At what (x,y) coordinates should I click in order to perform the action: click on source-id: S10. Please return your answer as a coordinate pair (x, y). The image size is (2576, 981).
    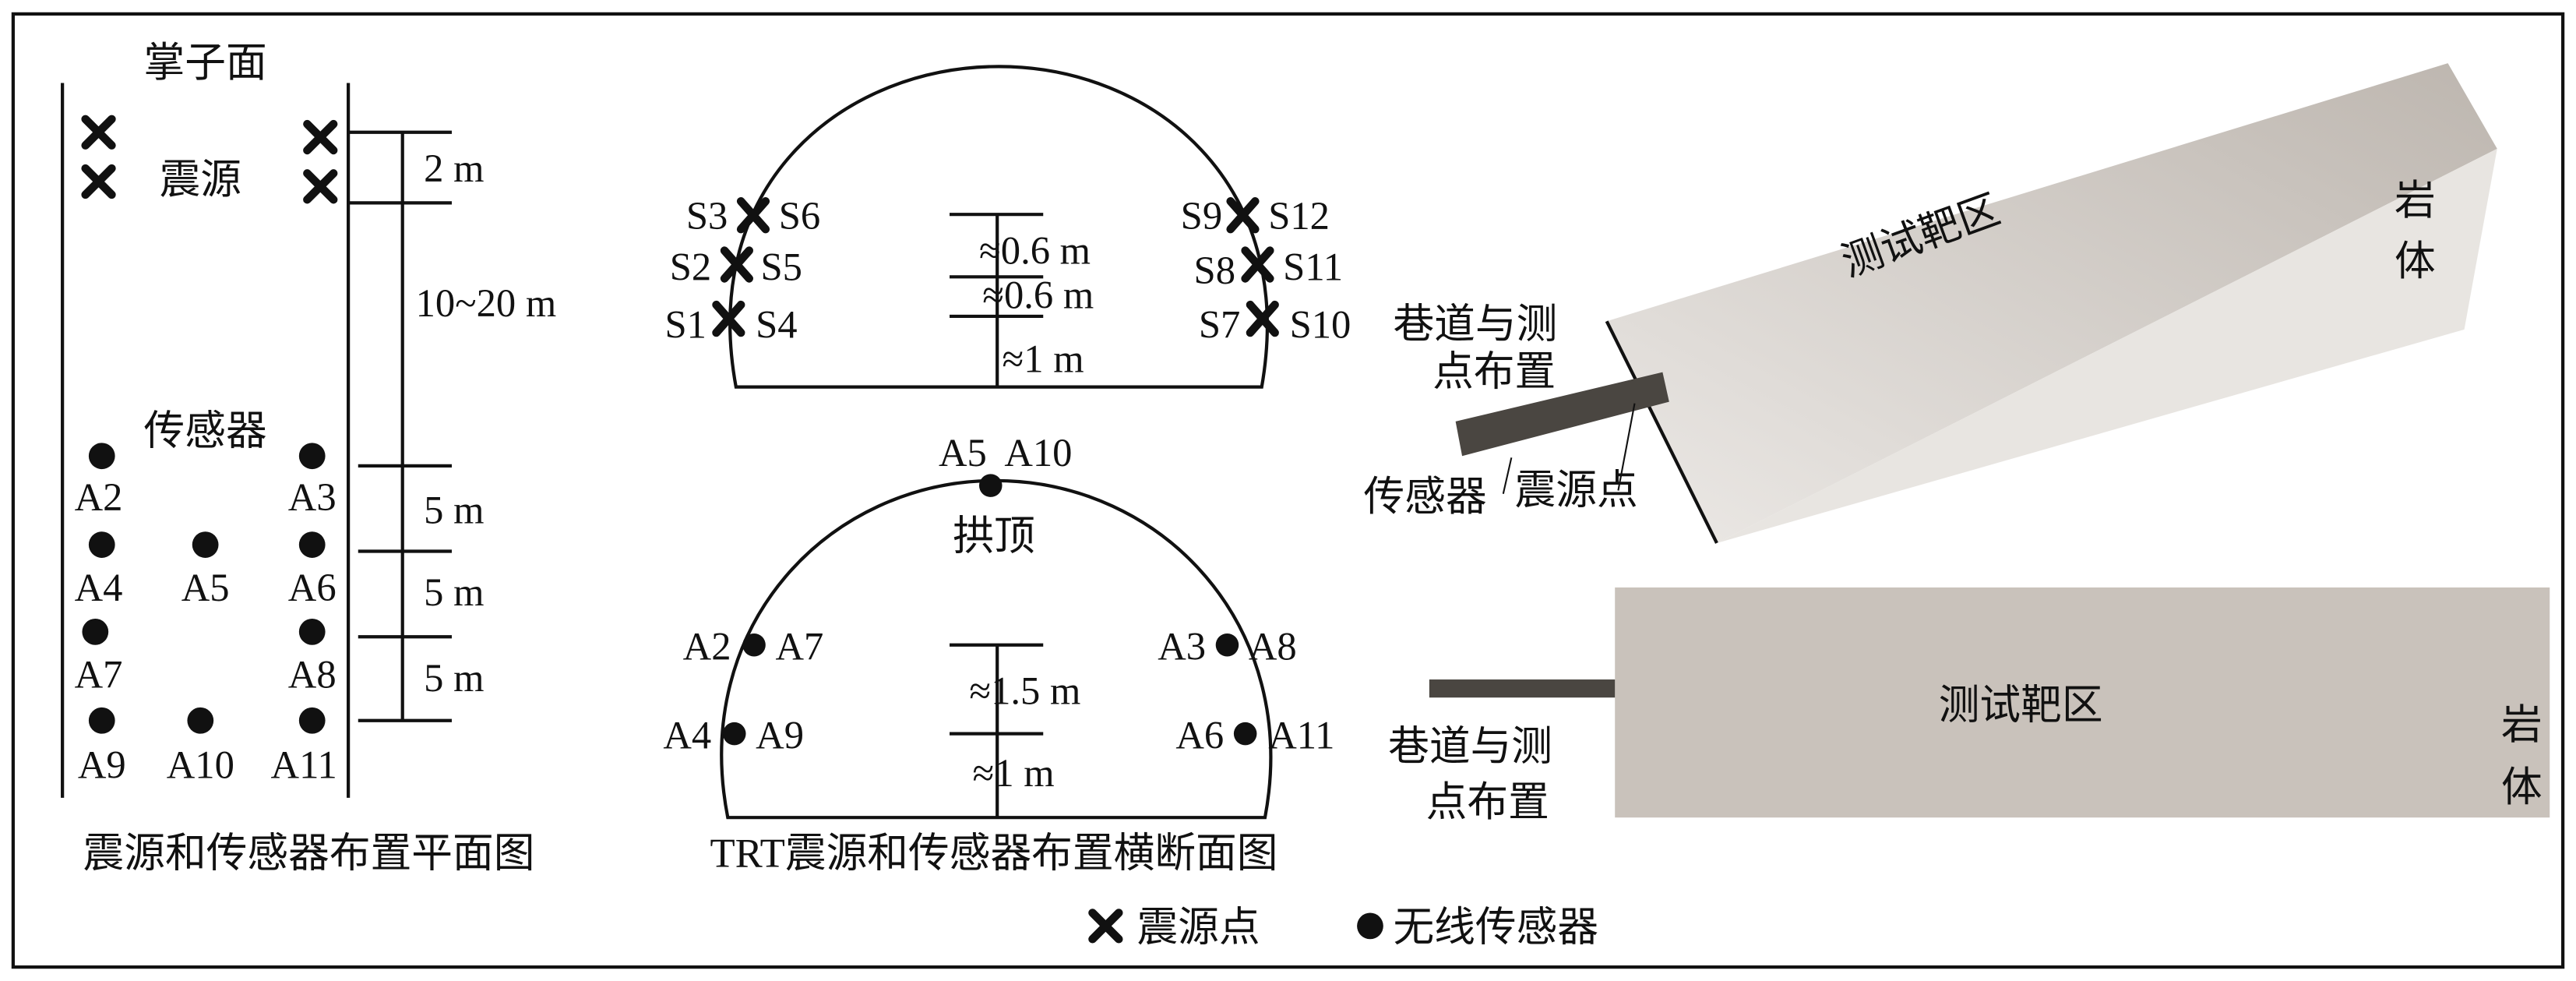
    Looking at the image, I should click on (1320, 324).